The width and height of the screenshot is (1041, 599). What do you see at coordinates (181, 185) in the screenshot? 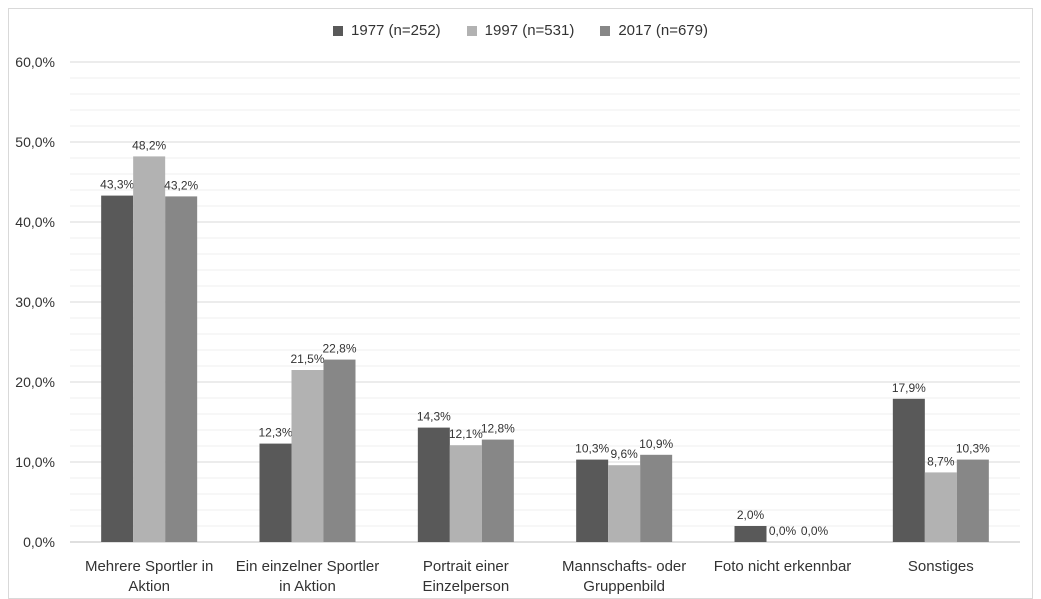
I see `data-label: 43,2%` at bounding box center [181, 185].